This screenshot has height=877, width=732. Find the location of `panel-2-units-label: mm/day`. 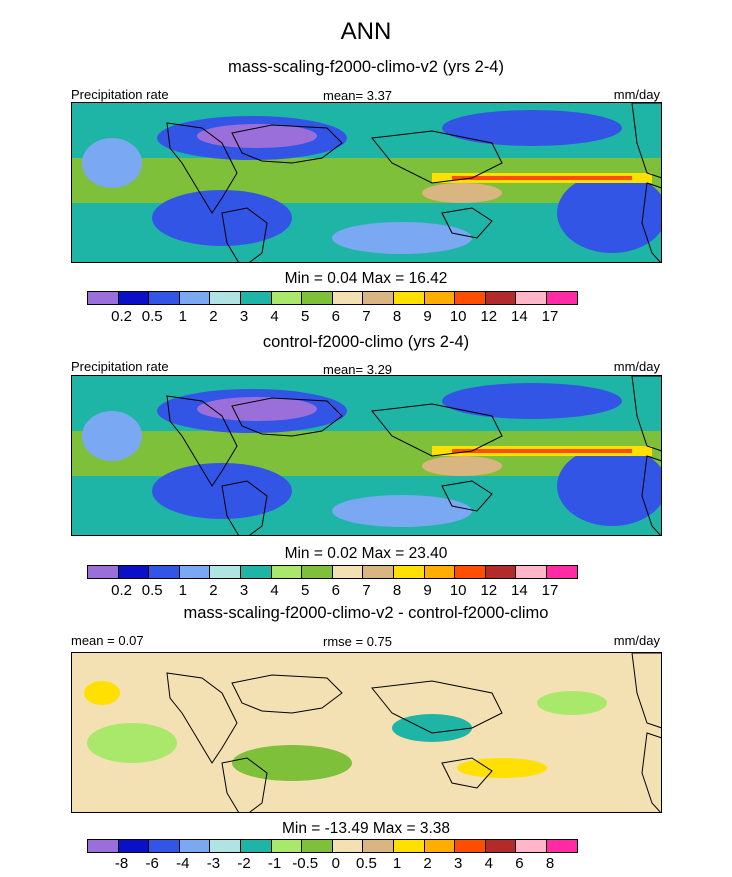

panel-2-units-label: mm/day is located at coordinates (636, 366).